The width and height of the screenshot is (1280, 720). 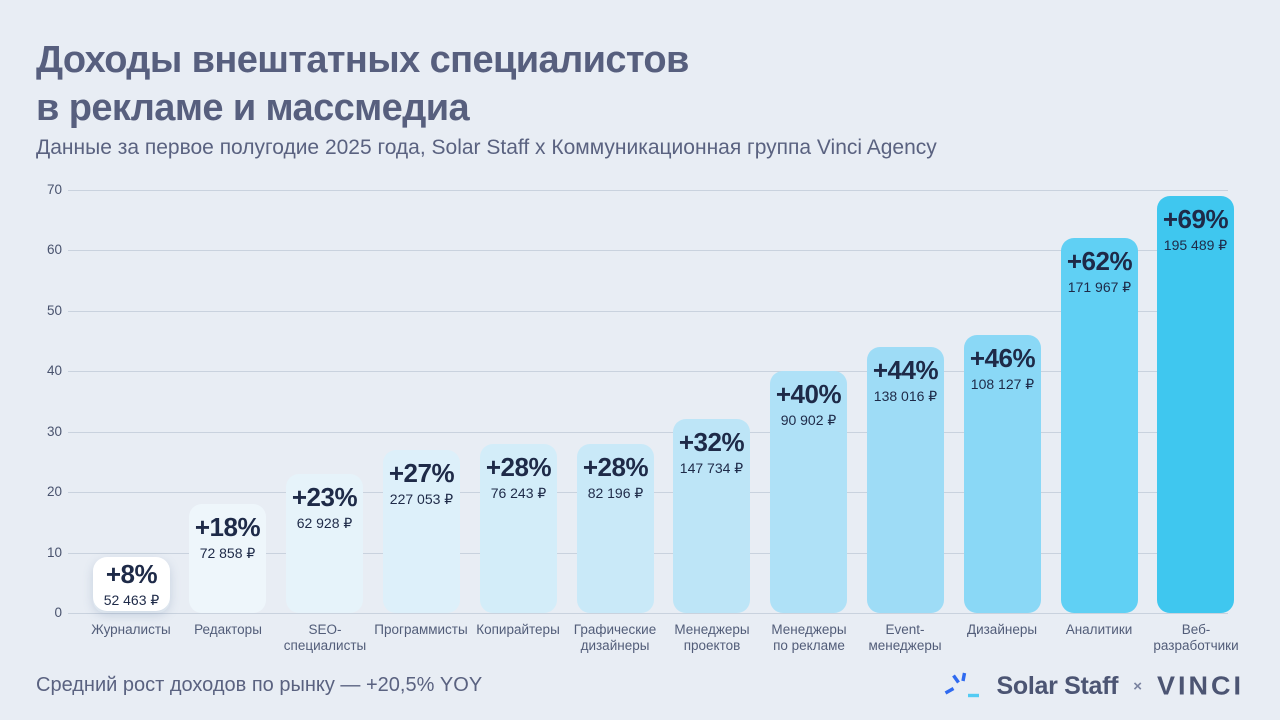 What do you see at coordinates (615, 493) in the screenshot?
I see `income-value: 82 196 ₽` at bounding box center [615, 493].